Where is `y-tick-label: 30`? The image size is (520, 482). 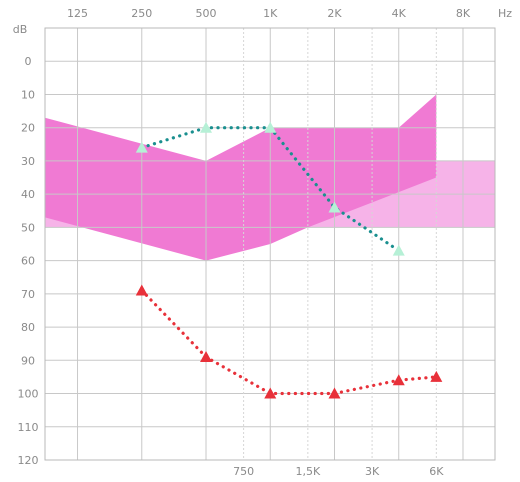 y-tick-label: 30 is located at coordinates (28, 161).